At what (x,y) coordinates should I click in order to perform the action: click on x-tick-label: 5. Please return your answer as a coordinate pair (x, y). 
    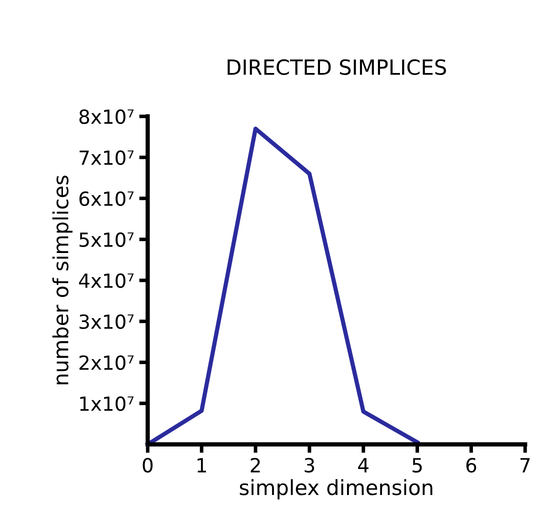
    Looking at the image, I should click on (417, 465).